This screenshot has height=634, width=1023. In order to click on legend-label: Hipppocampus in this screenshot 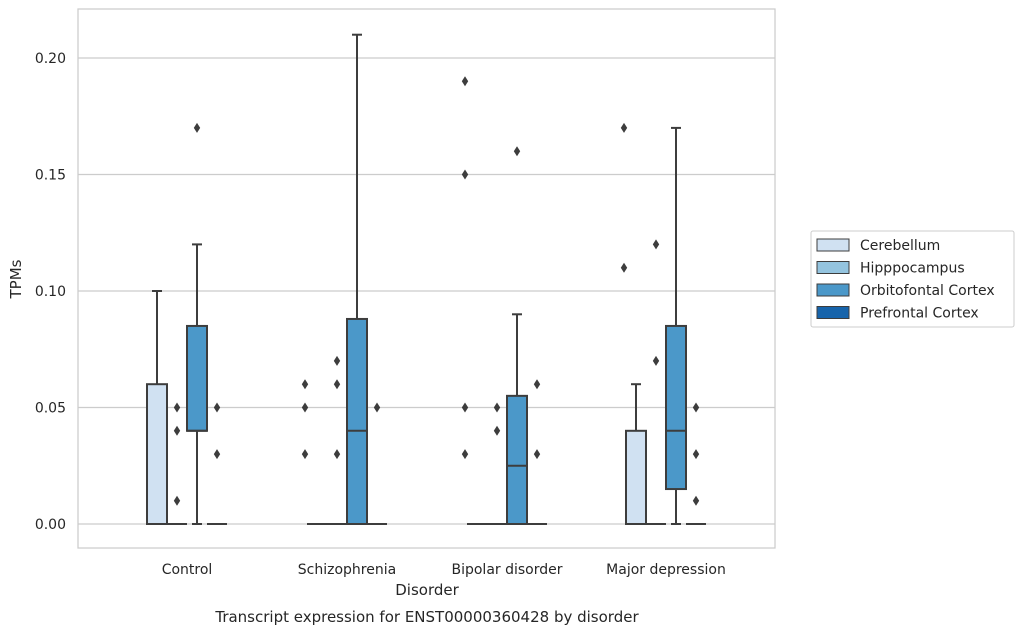, I will do `click(912, 269)`.